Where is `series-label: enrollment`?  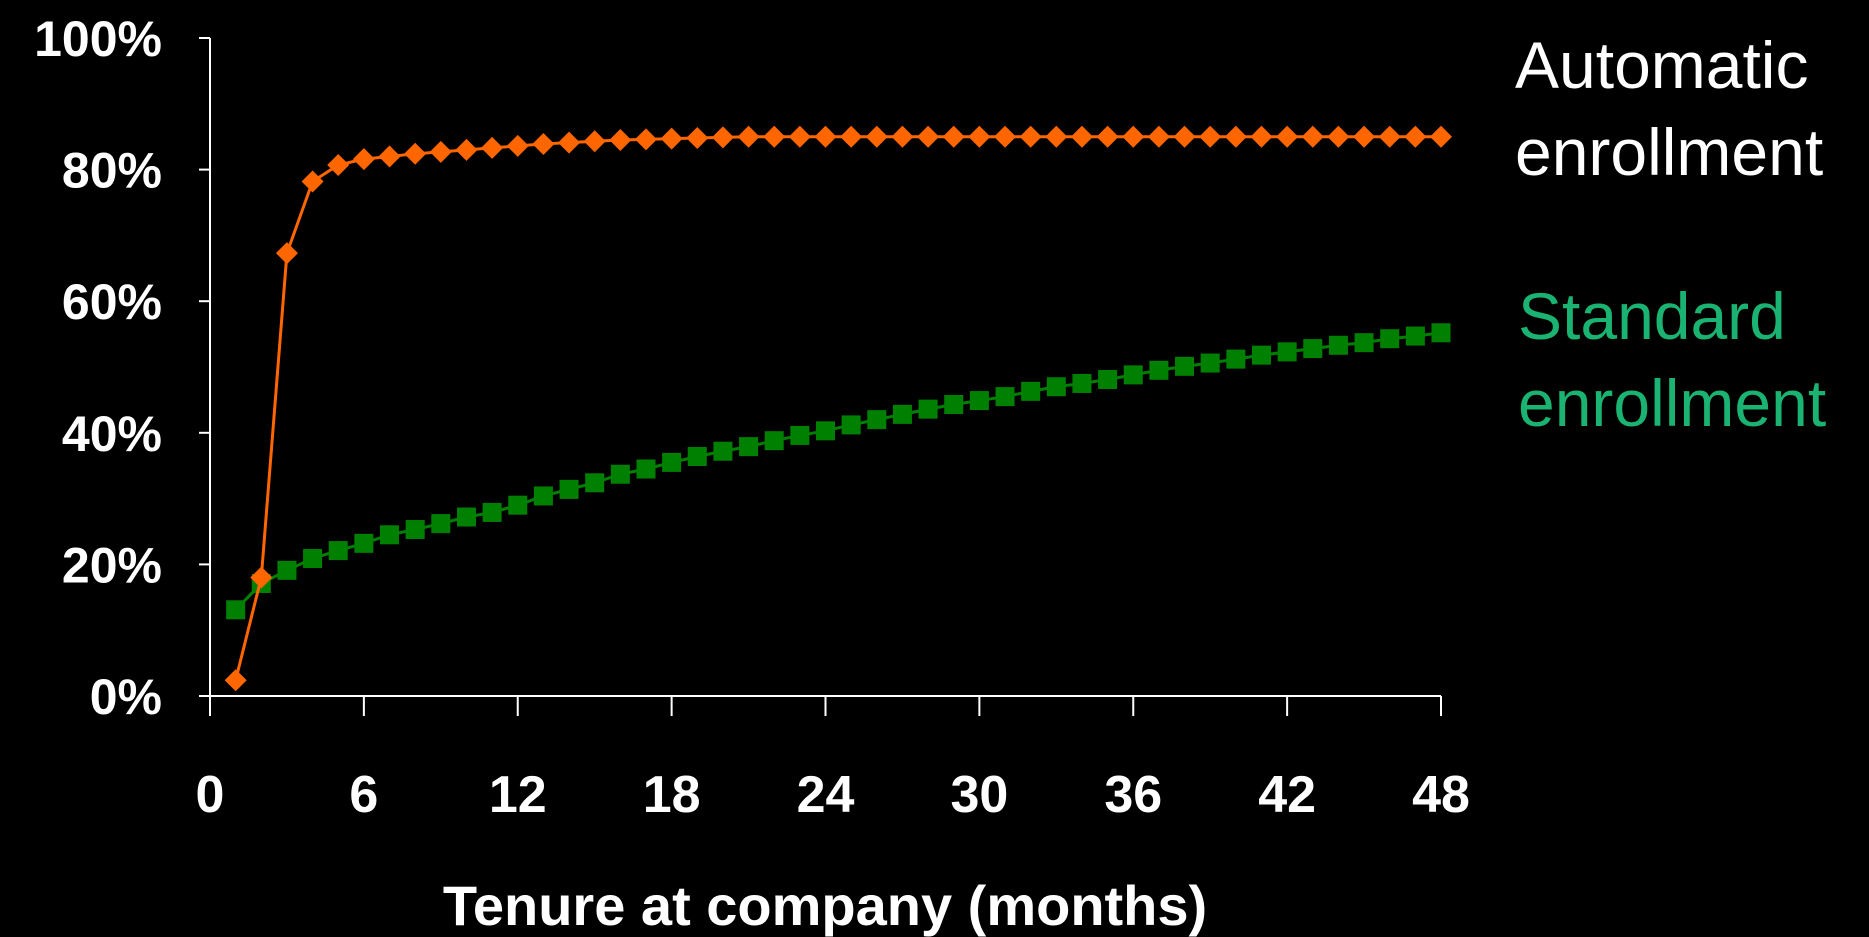 series-label: enrollment is located at coordinates (1672, 403).